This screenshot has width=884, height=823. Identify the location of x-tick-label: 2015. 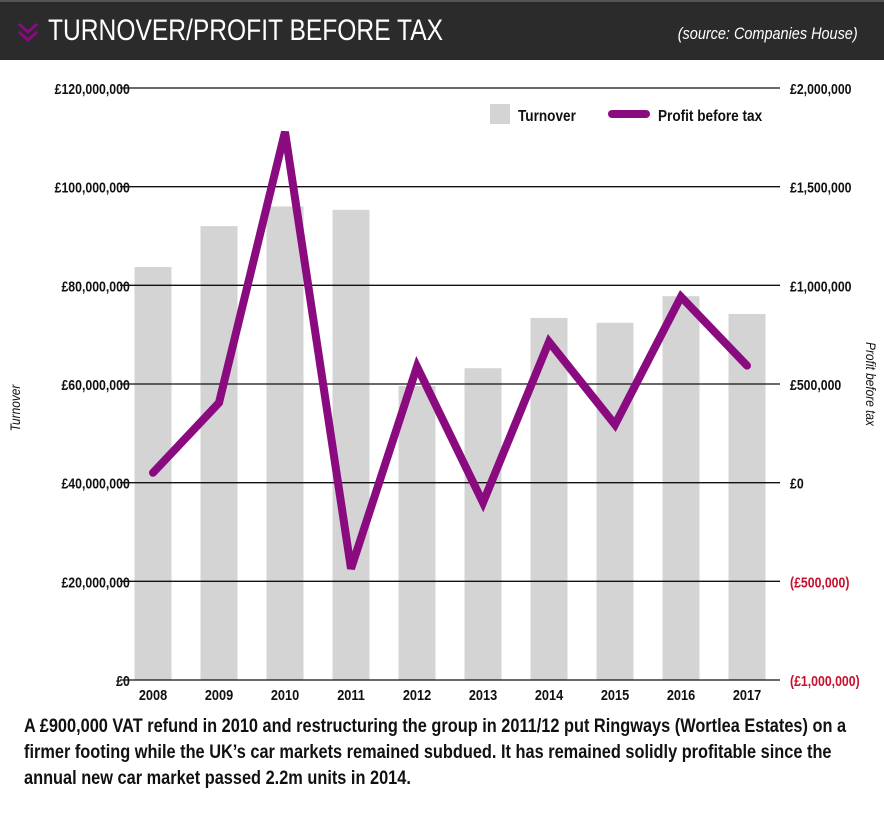
(615, 694).